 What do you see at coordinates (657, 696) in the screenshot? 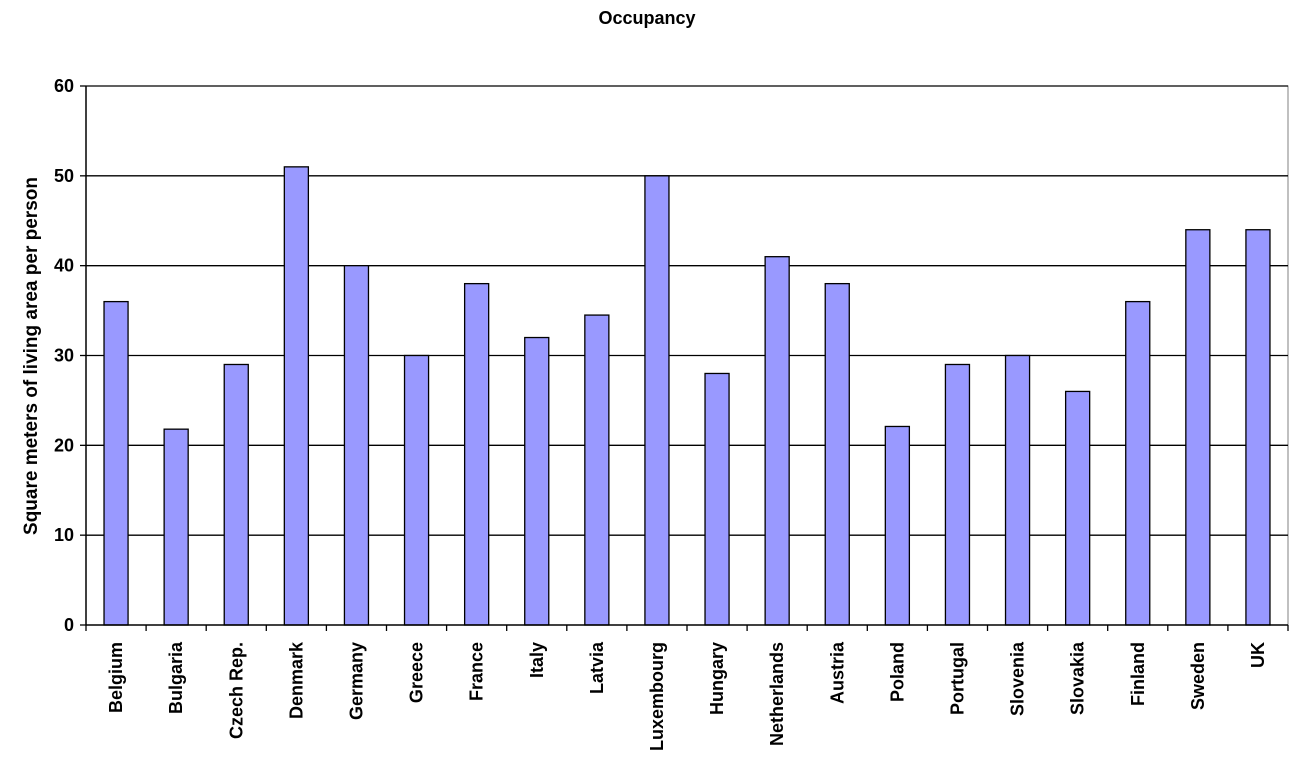
I see `x-tick-label: Luxembourg` at bounding box center [657, 696].